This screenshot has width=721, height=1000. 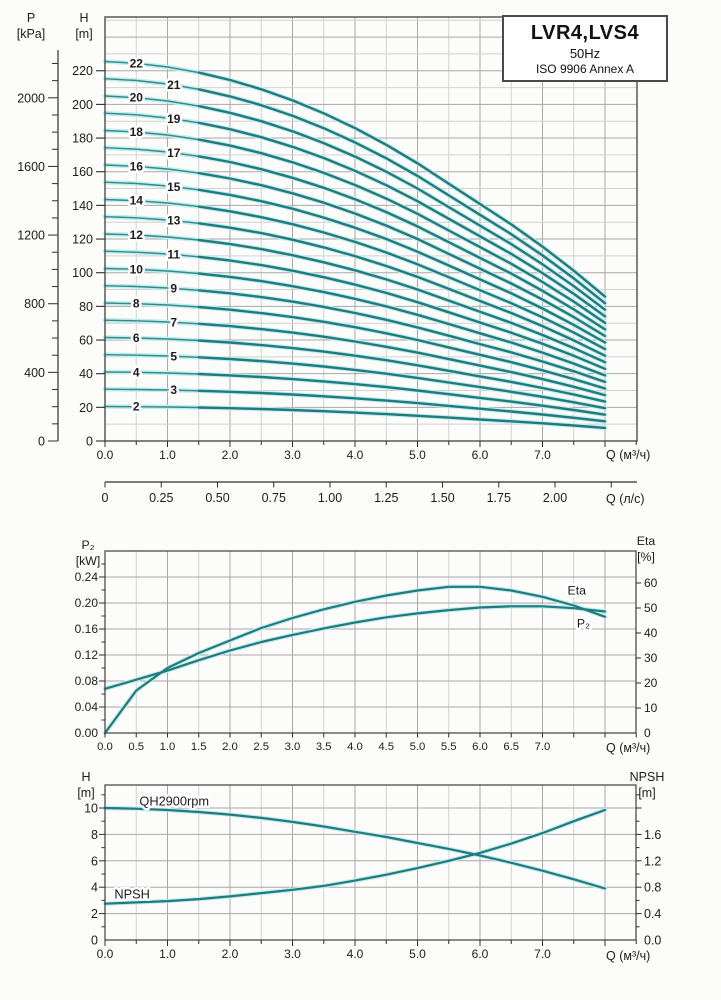 I want to click on svg-text: 4.5, so click(x=386, y=747).